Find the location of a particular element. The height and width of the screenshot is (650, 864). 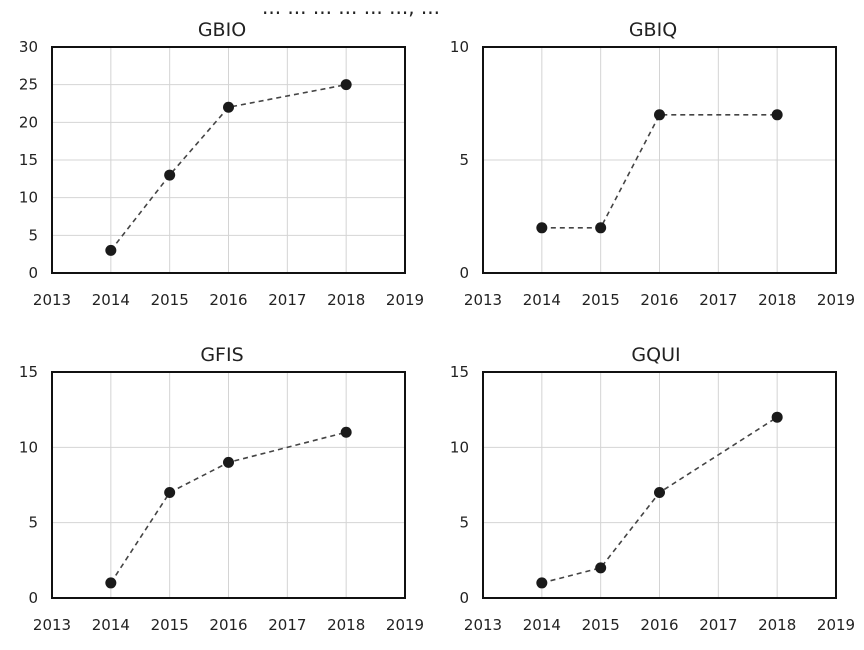

y-tick-label: 25 is located at coordinates (28, 85).